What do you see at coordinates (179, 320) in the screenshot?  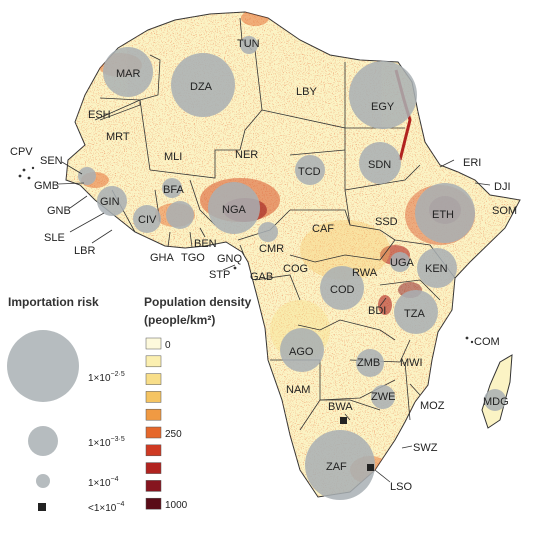 I see `density-legend-unit: (people/km²)` at bounding box center [179, 320].